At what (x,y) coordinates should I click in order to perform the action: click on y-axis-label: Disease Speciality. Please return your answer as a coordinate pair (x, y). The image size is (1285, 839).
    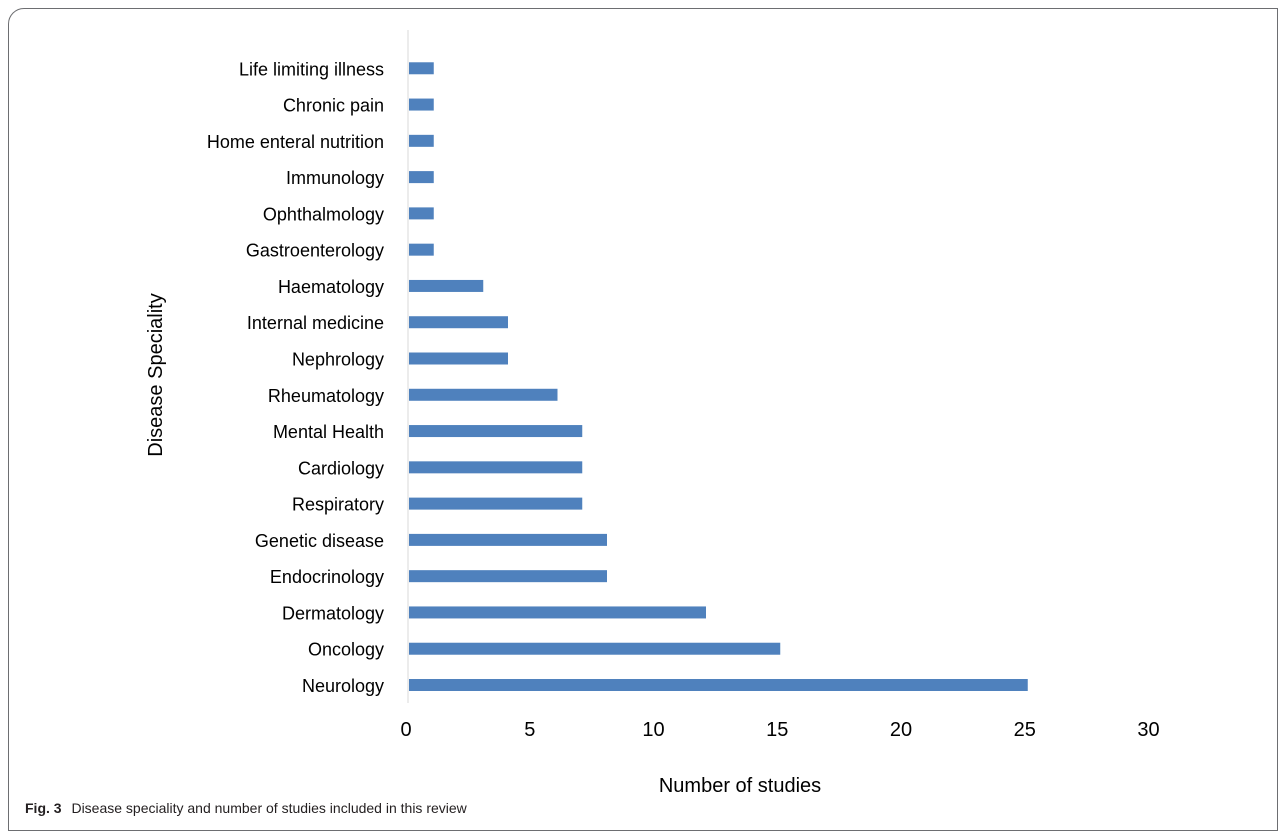
    Looking at the image, I should click on (156, 374).